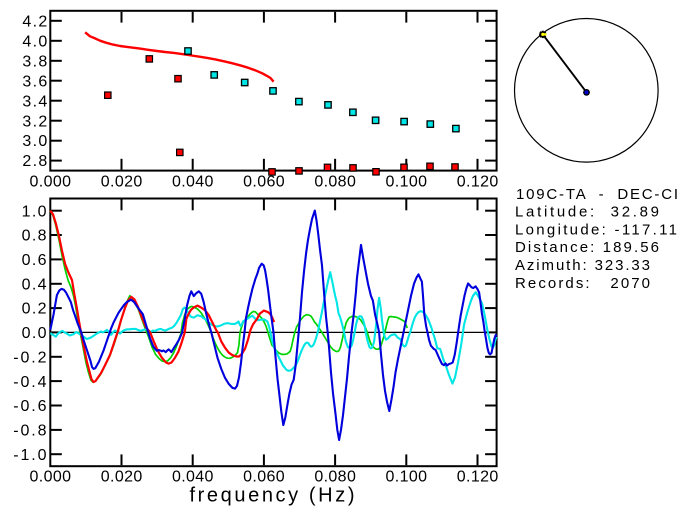 The width and height of the screenshot is (688, 519). I want to click on svg-text: 3.6, so click(34, 81).